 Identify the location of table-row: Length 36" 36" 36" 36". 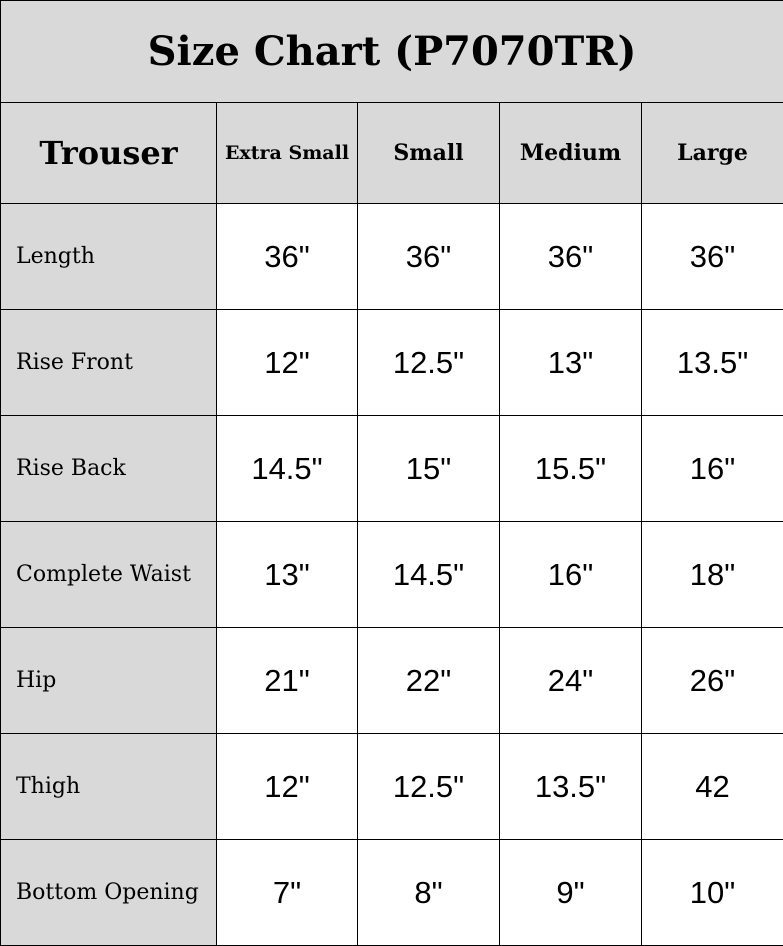
(391, 256).